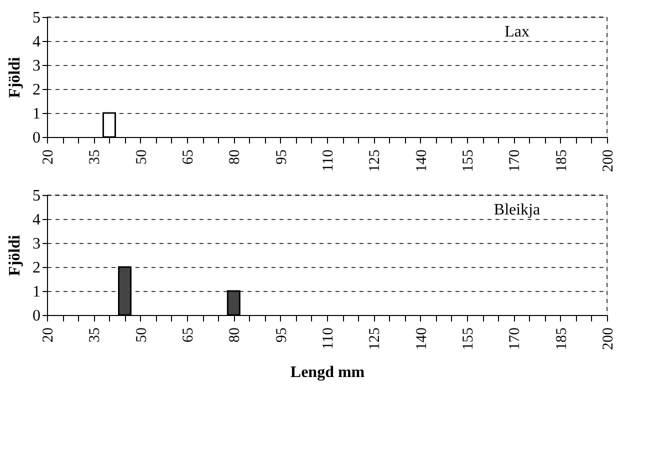 This screenshot has height=465, width=656. What do you see at coordinates (328, 372) in the screenshot?
I see `x-axis-title: Lengd mm` at bounding box center [328, 372].